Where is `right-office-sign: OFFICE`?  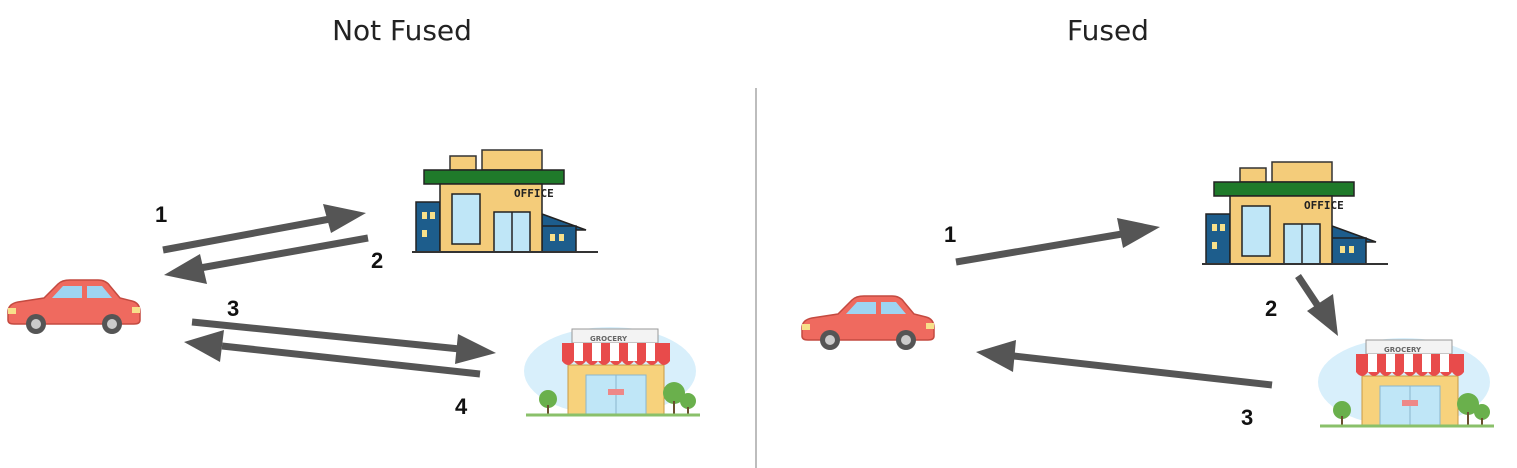 right-office-sign: OFFICE is located at coordinates (1324, 205).